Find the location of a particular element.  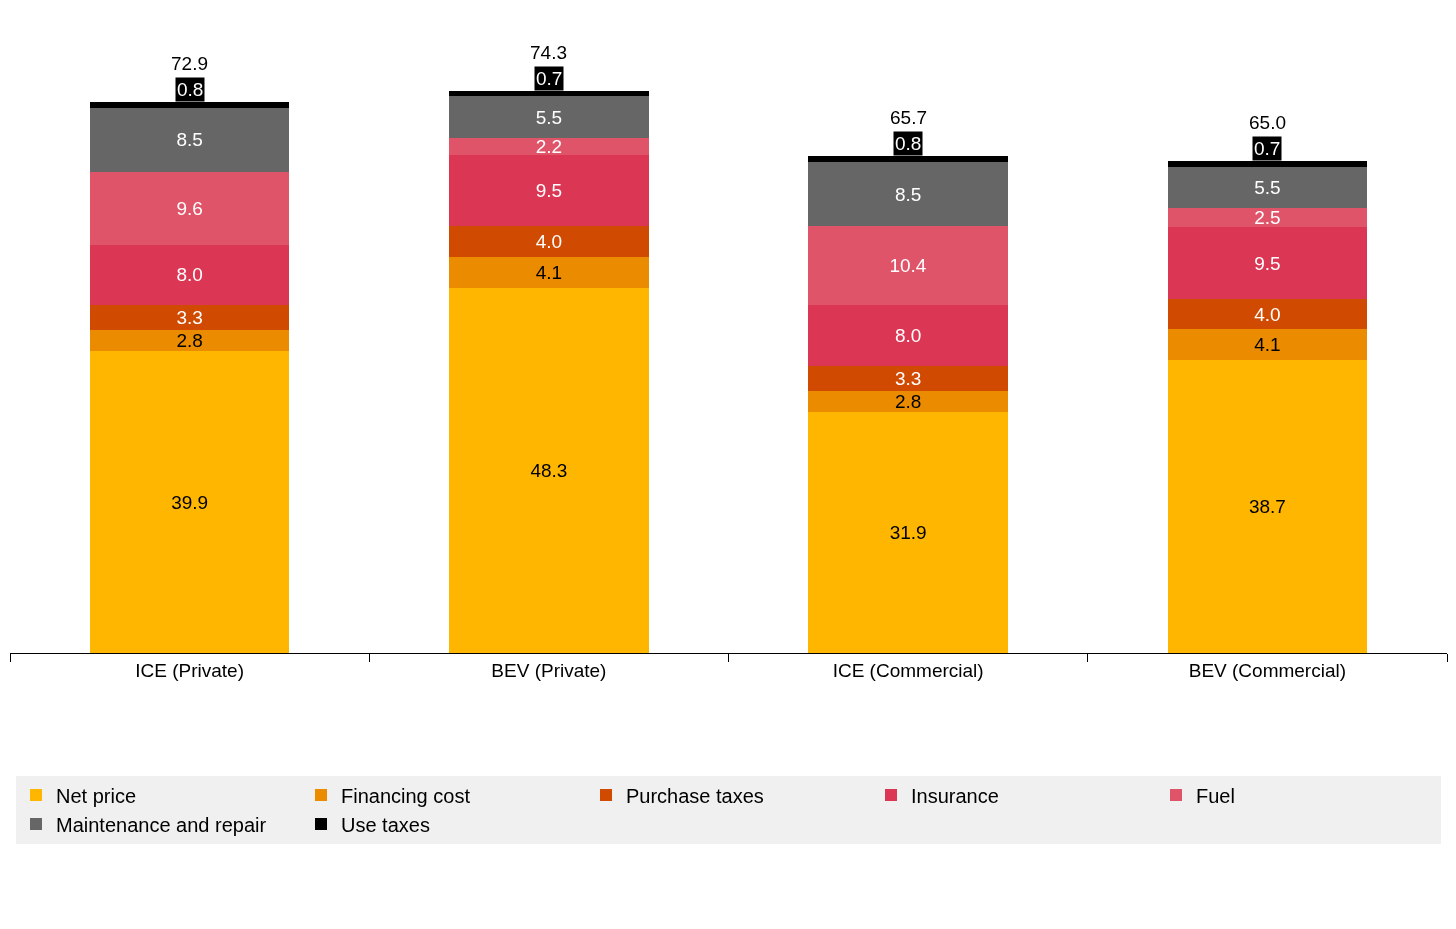

total-label: 65.0 is located at coordinates (1267, 122).